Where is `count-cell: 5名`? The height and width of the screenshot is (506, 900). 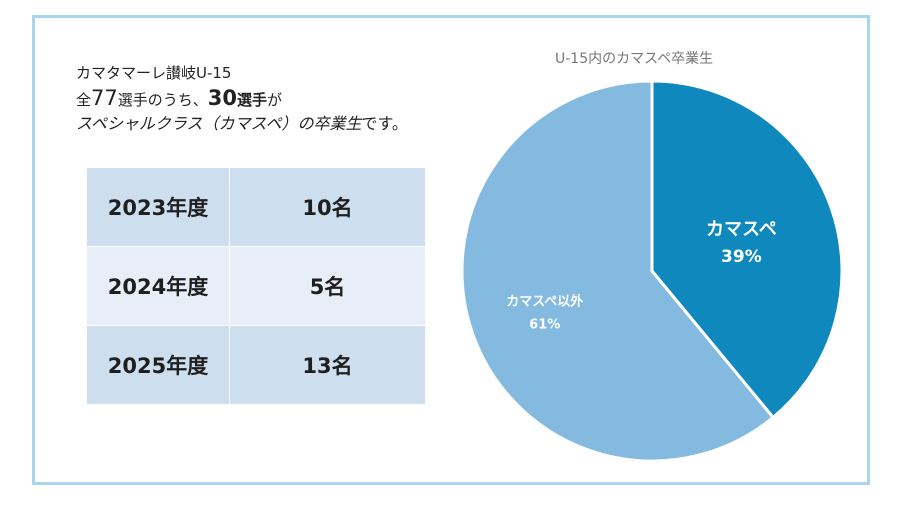 count-cell: 5名 is located at coordinates (327, 286).